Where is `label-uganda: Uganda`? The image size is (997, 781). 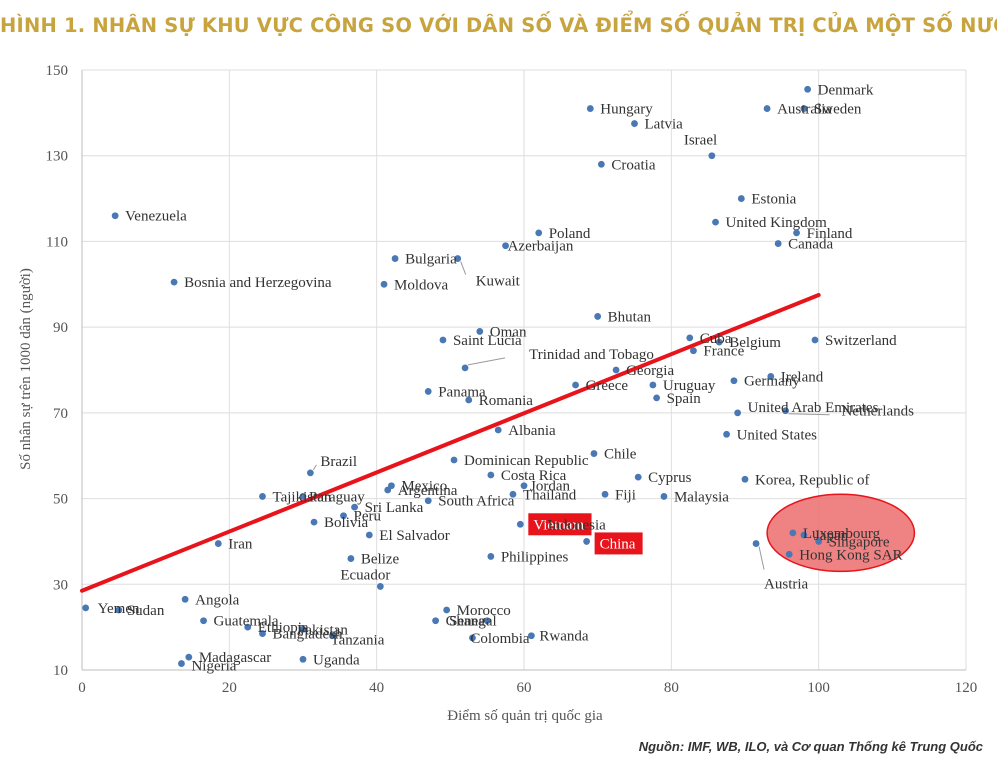 label-uganda: Uganda is located at coordinates (336, 660).